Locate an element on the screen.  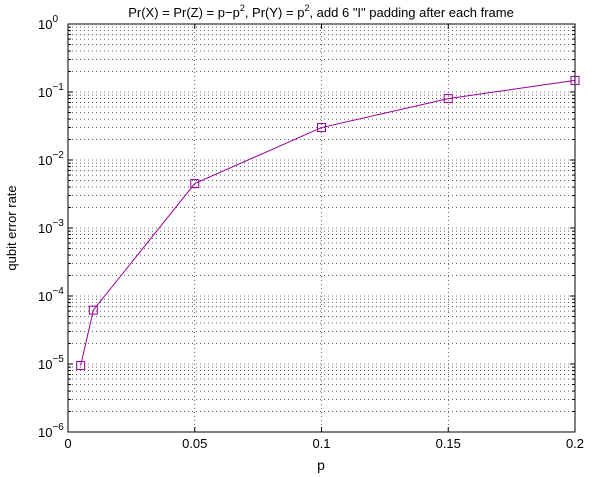
y-tick-label: 10⁻⁴ is located at coordinates (51, 295).